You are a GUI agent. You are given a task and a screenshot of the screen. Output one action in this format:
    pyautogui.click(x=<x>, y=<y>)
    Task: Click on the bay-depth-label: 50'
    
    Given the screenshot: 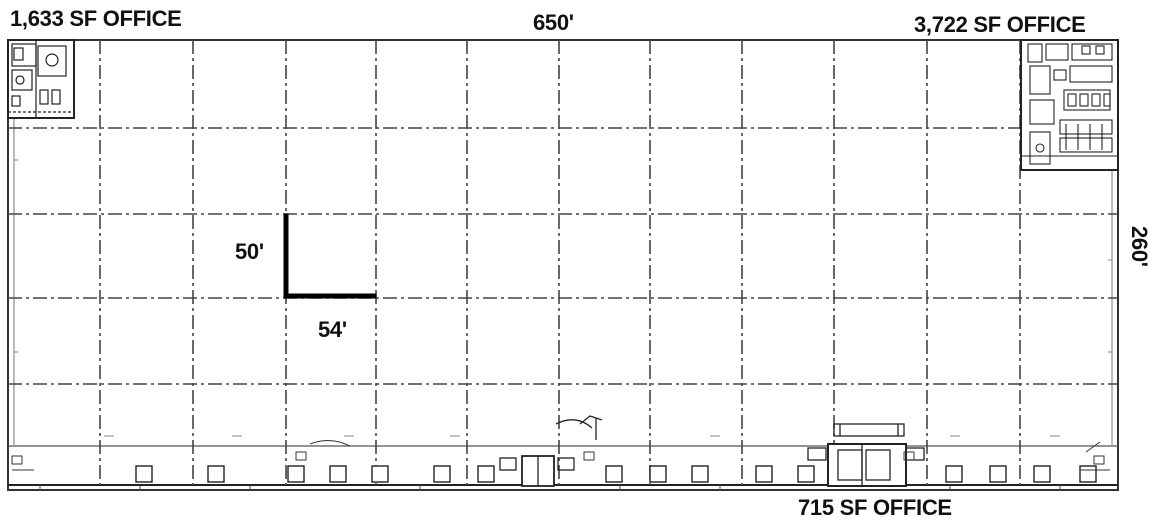 What is the action you would take?
    pyautogui.click(x=249, y=251)
    